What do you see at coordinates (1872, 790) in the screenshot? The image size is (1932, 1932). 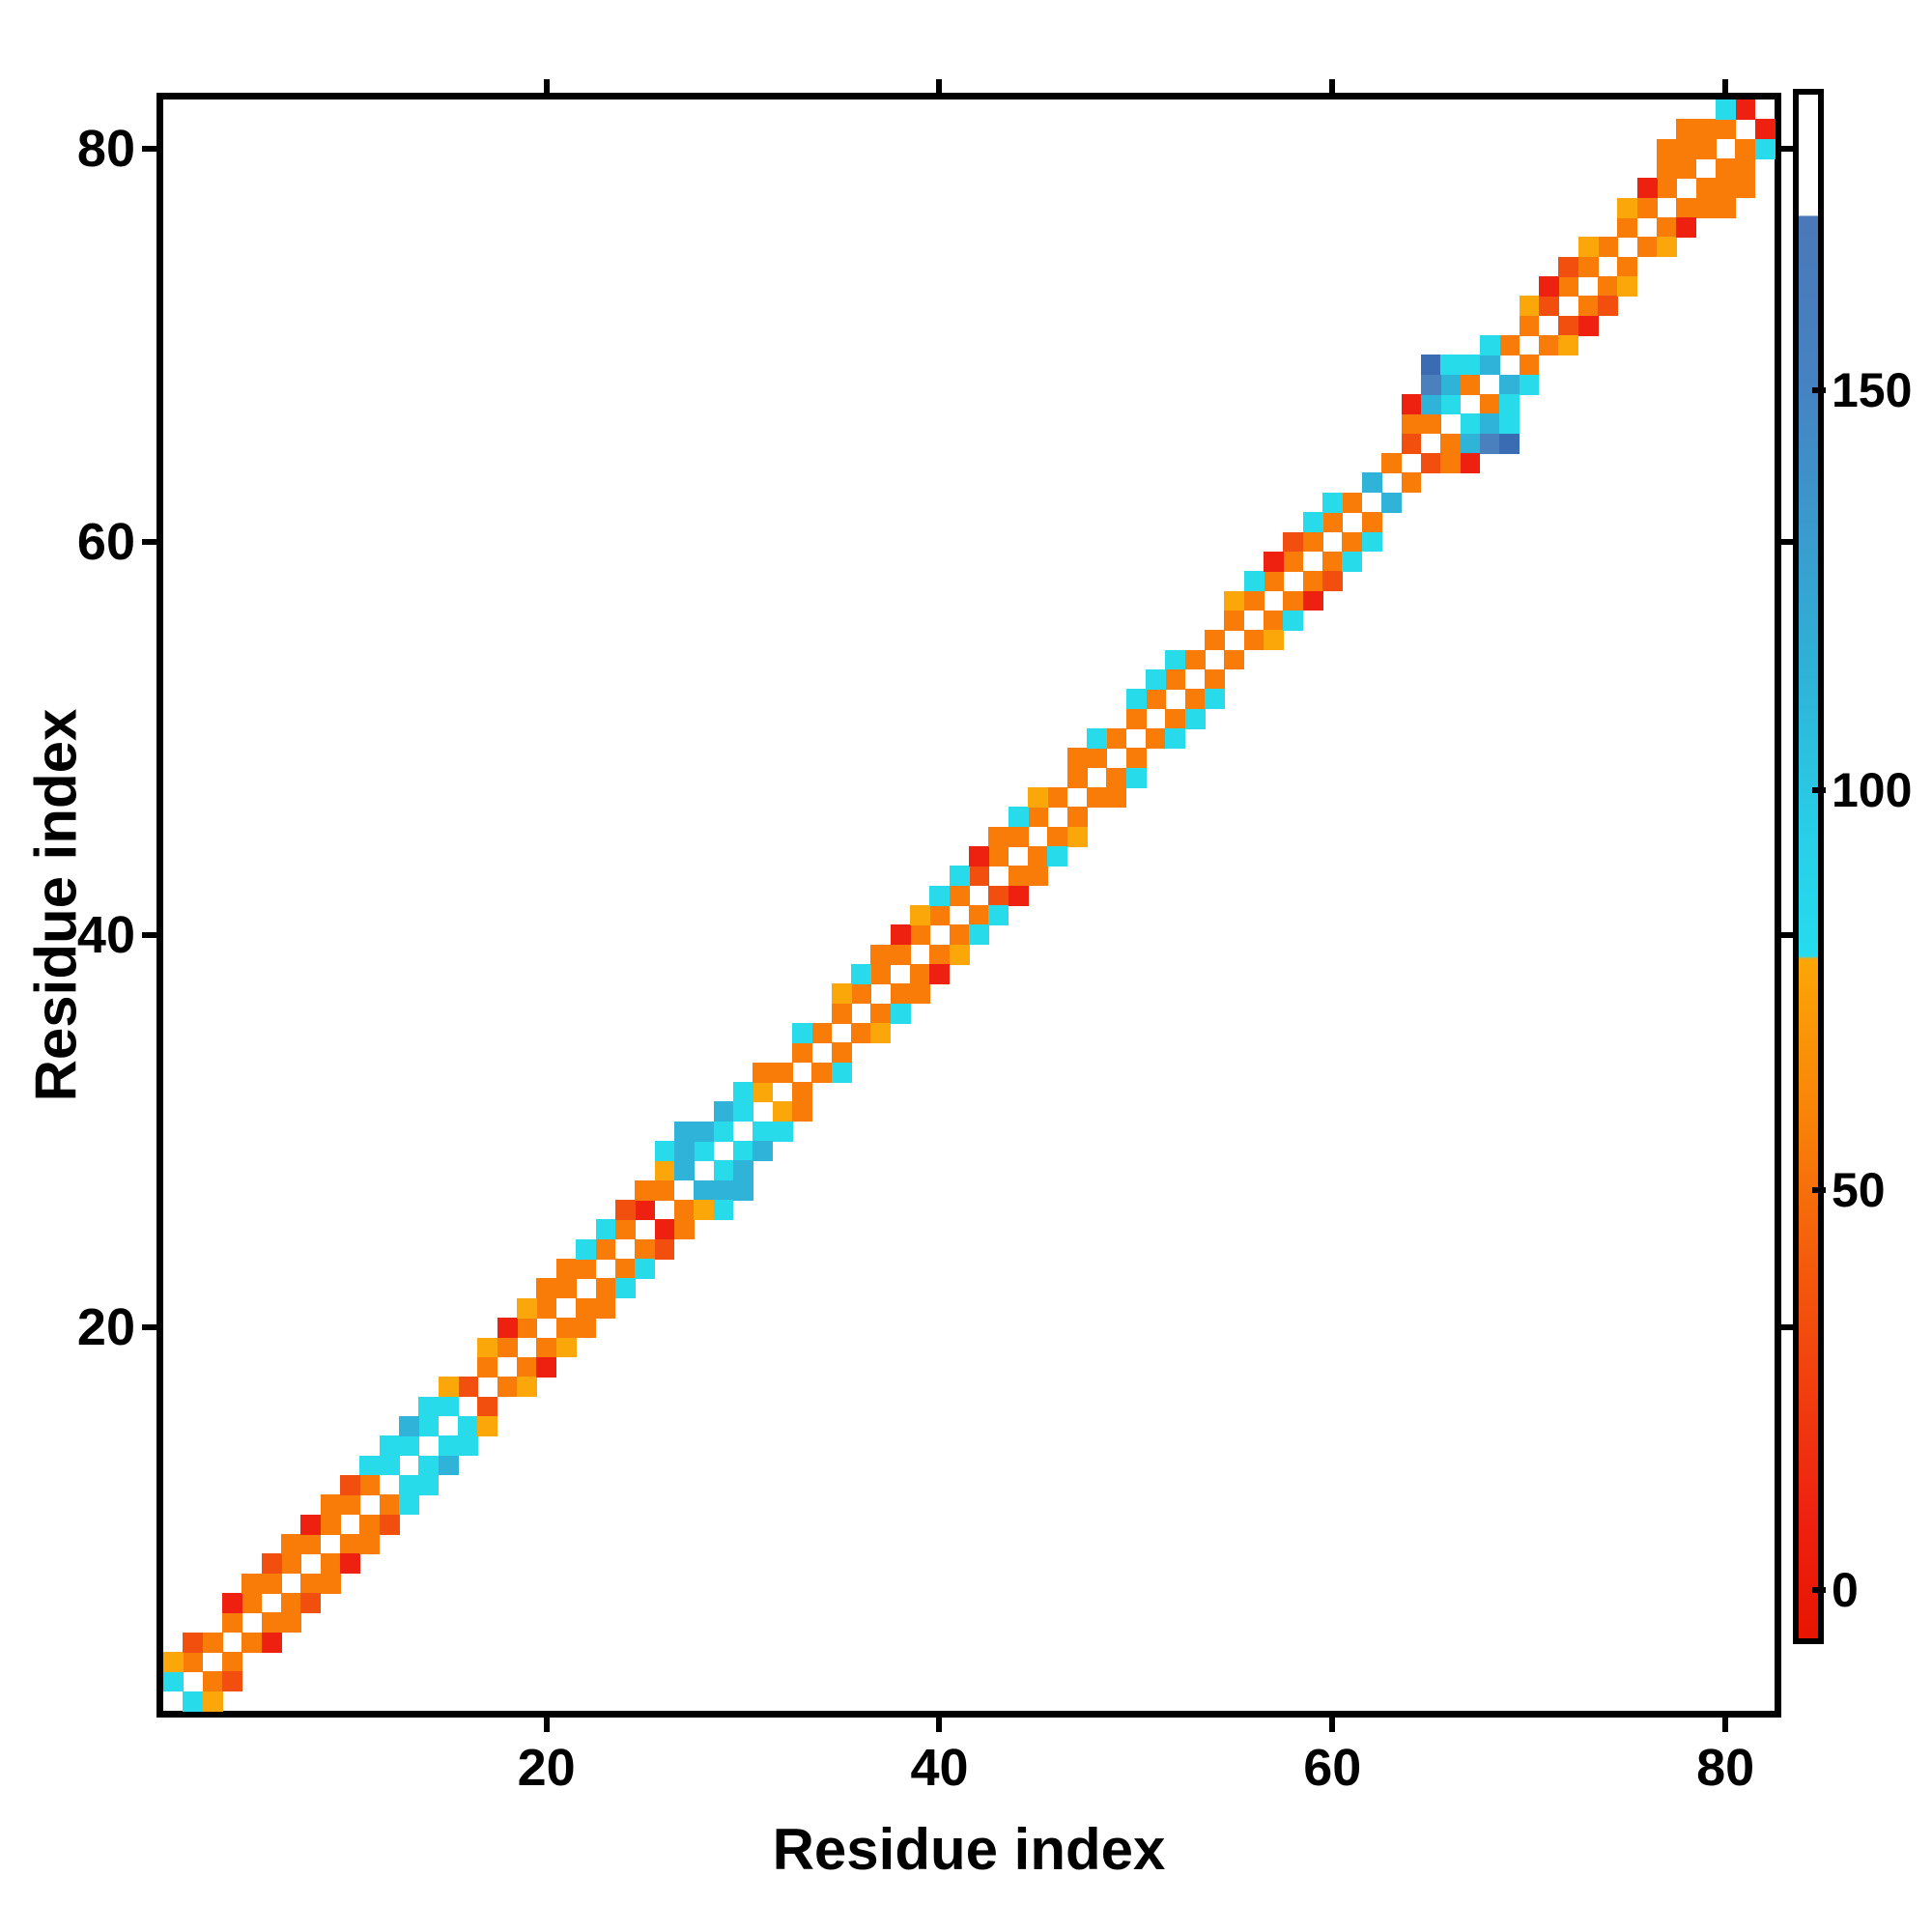 I see `colorbar-tick-label: 100` at bounding box center [1872, 790].